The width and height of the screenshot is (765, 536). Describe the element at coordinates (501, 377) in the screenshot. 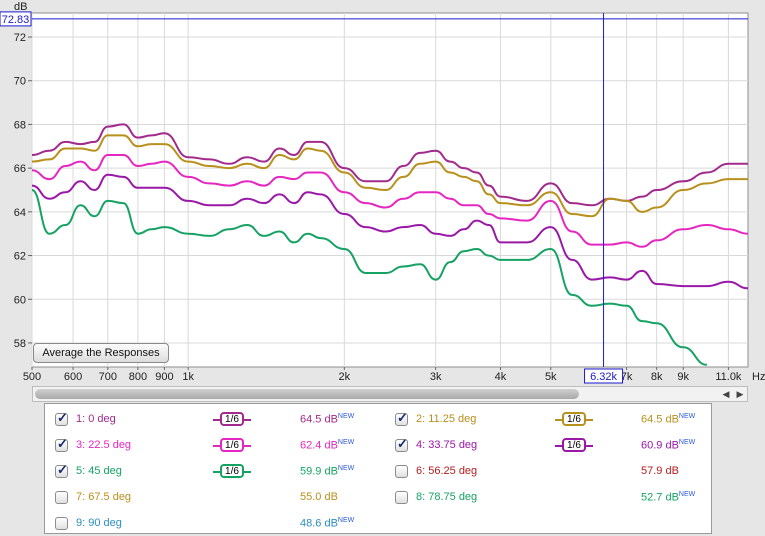

I see `x-tick-label: 4k` at that location.